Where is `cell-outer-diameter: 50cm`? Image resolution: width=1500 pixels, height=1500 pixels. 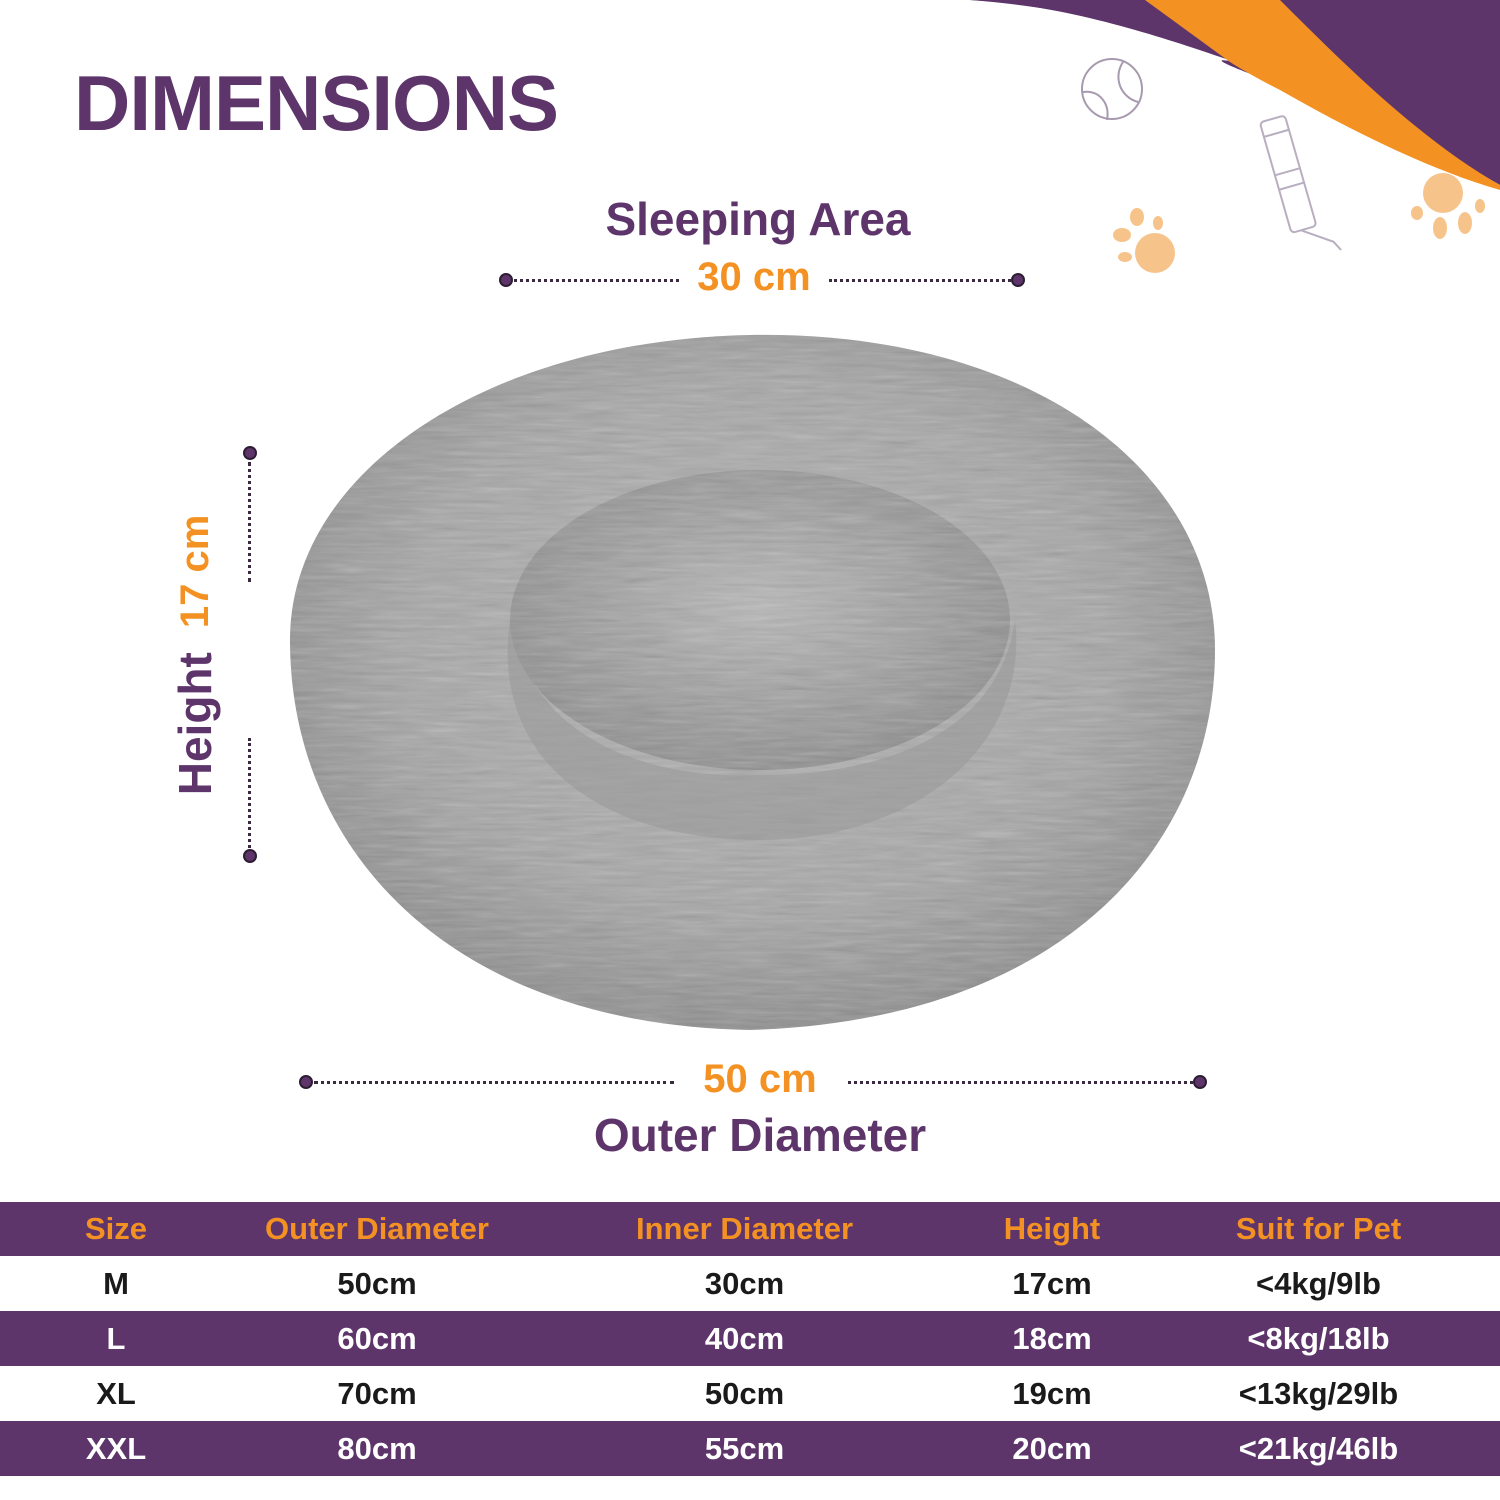
cell-outer-diameter: 50cm is located at coordinates (377, 1283).